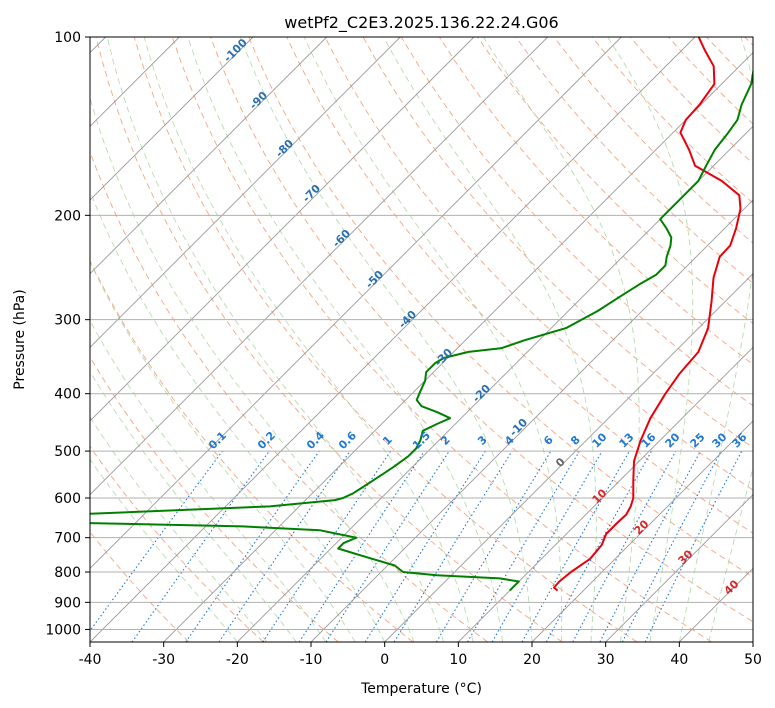  I want to click on y-tick-label: 200, so click(67, 216).